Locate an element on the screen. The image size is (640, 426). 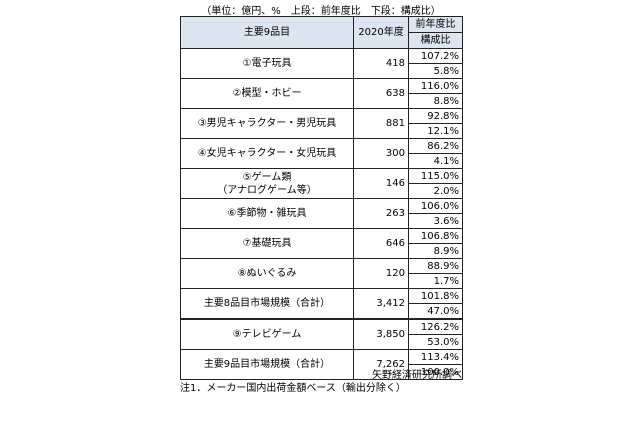
table-row: ④女児キャラクター・女児玩具 300 86.2% is located at coordinates (321, 153).